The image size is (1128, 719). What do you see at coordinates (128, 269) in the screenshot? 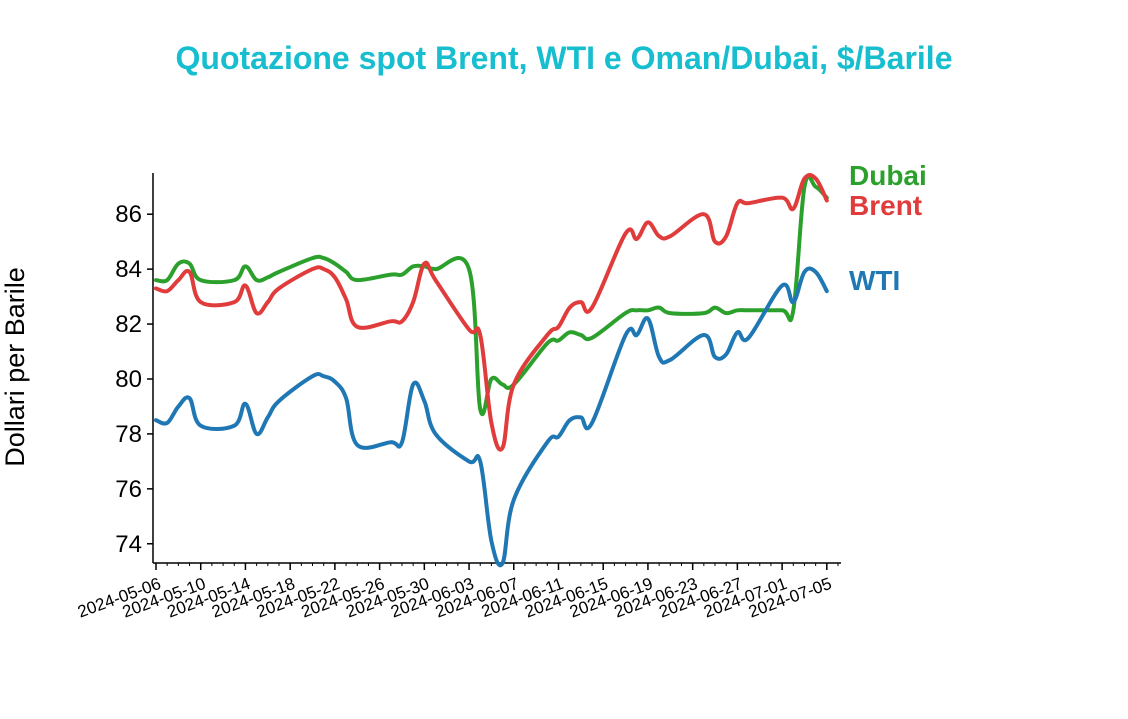
I see `y-tick-label: 84` at bounding box center [128, 269].